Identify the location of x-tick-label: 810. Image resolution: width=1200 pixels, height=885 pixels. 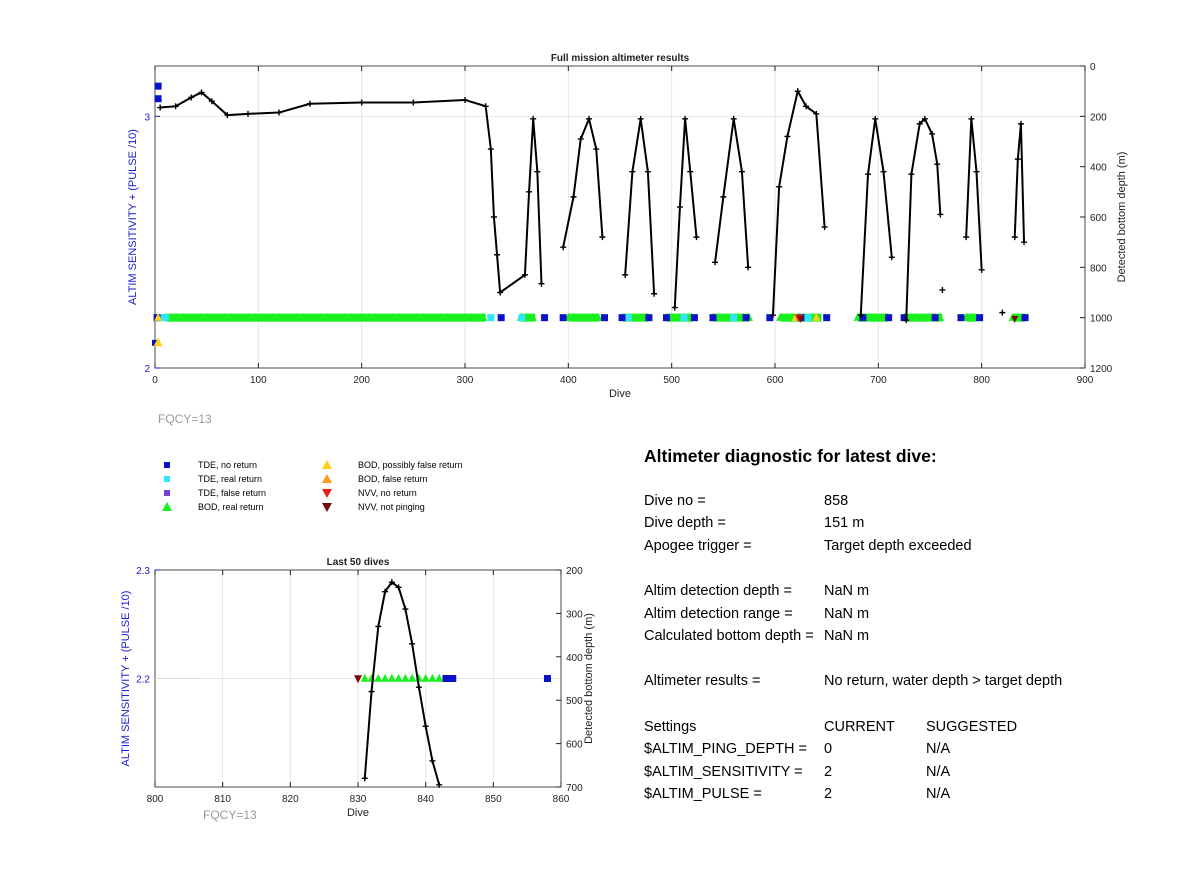
(222, 799).